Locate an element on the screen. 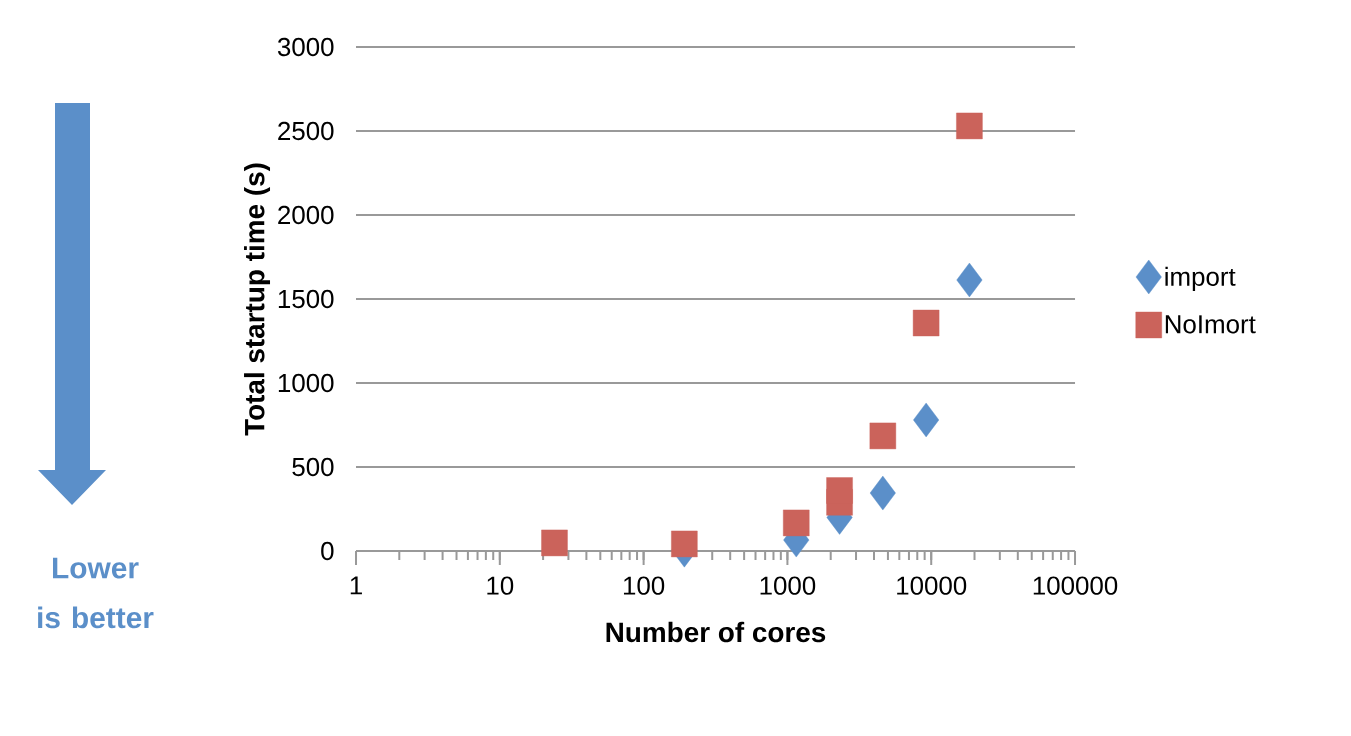 The height and width of the screenshot is (736, 1351). x-tick-label: 1000 is located at coordinates (788, 585).